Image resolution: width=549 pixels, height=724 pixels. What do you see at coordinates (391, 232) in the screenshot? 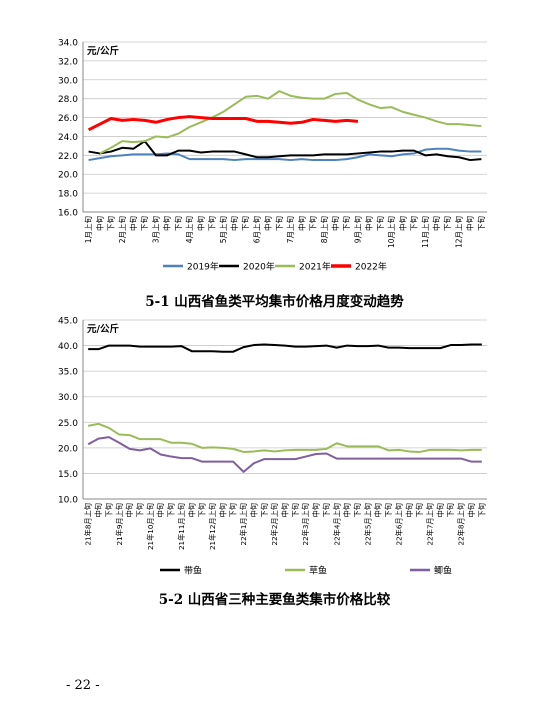
I see `chart1-xtick-label: 10月上旬` at bounding box center [391, 232].